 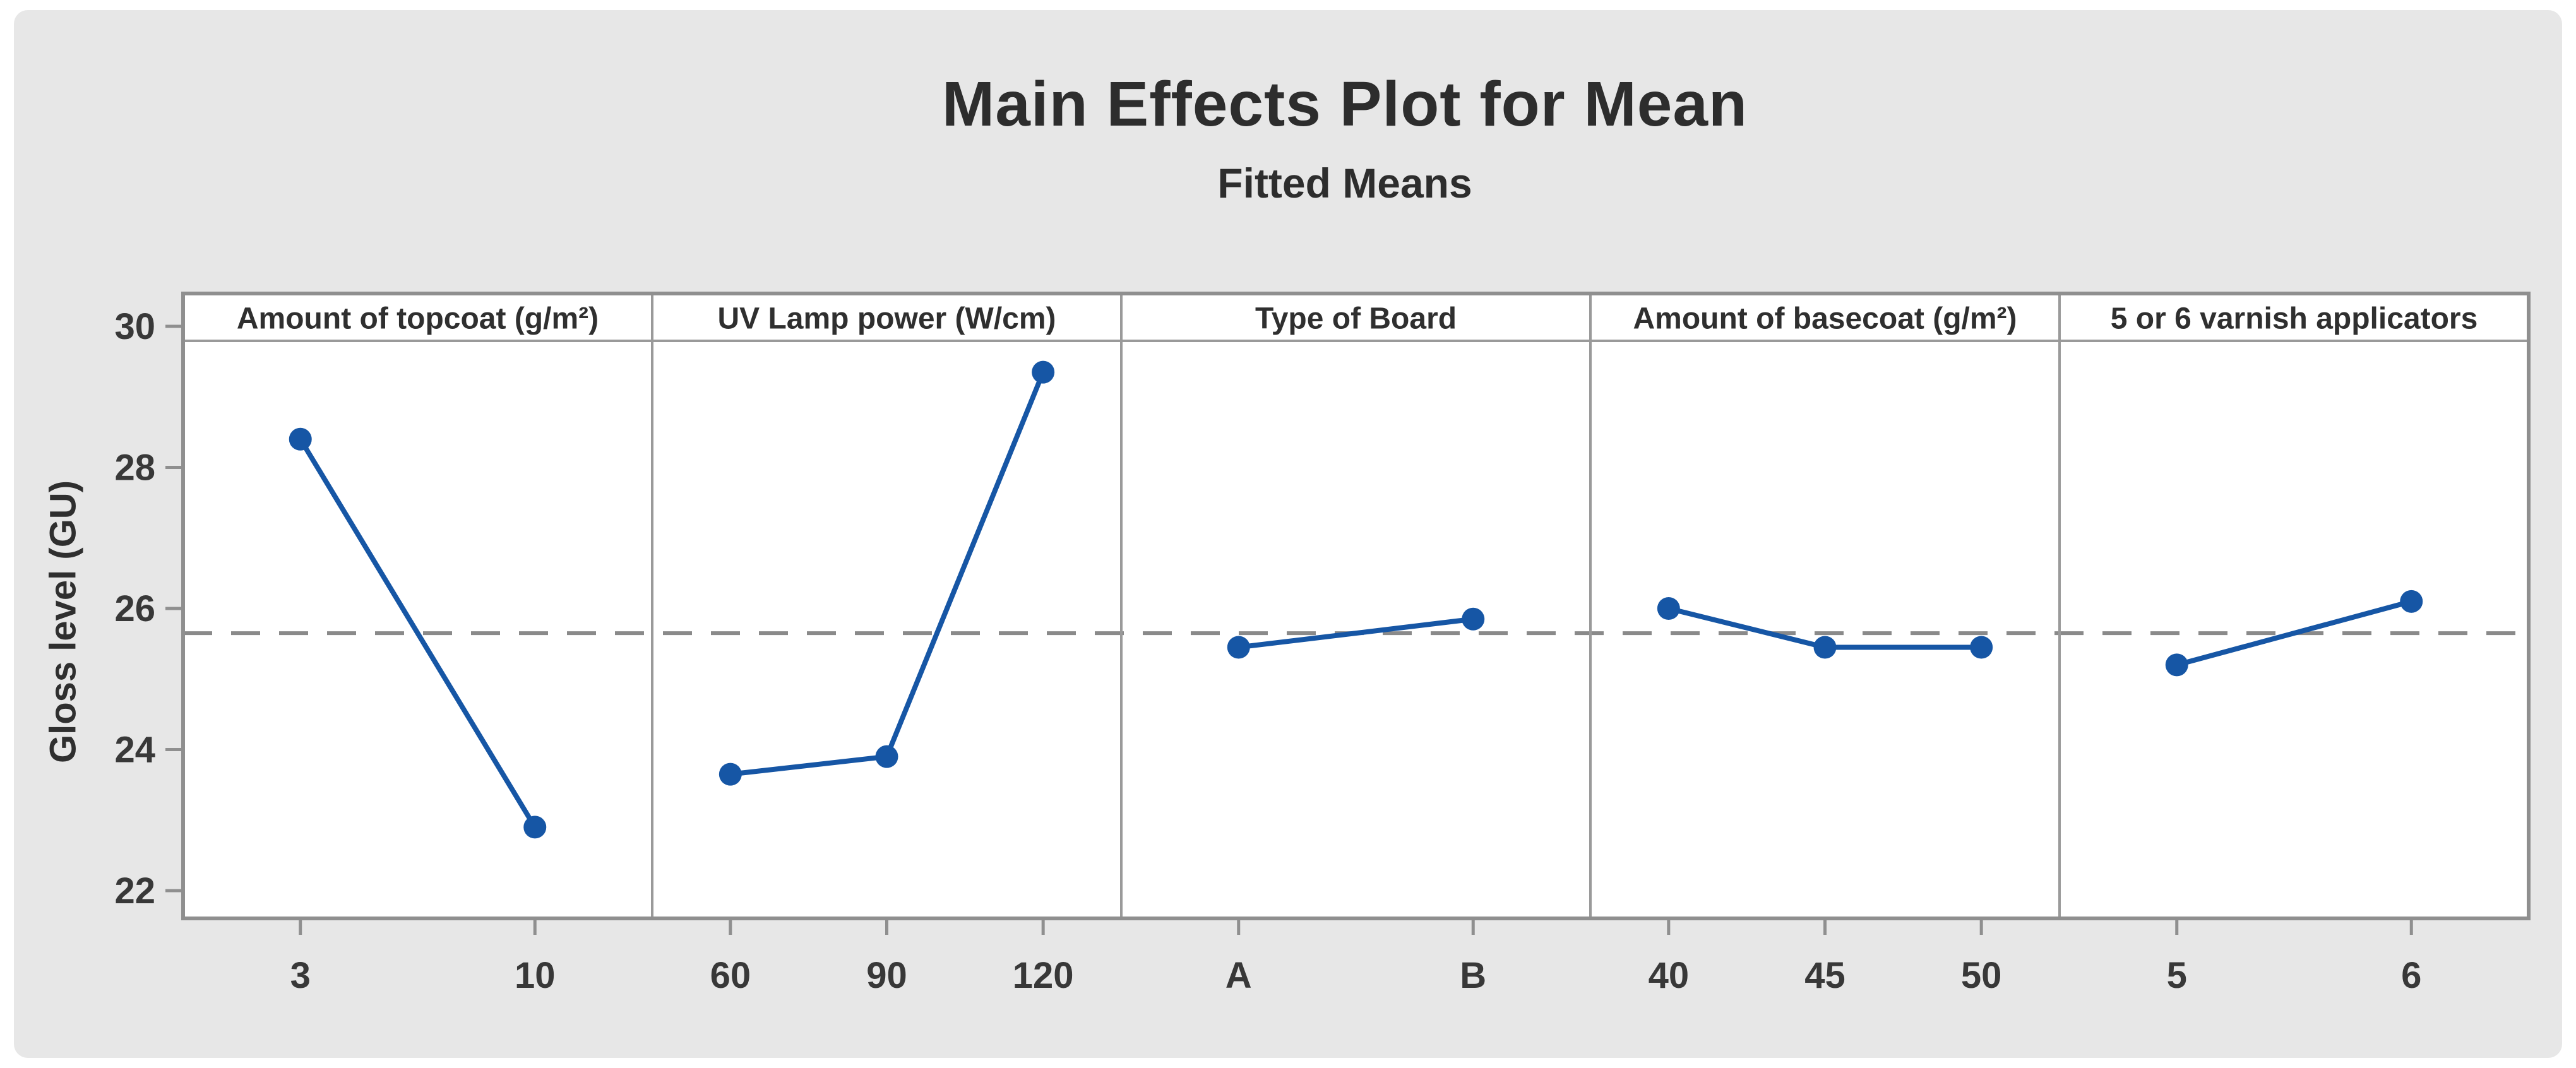 I want to click on chart-title: Main Effects Plot for Mean, so click(x=1344, y=104).